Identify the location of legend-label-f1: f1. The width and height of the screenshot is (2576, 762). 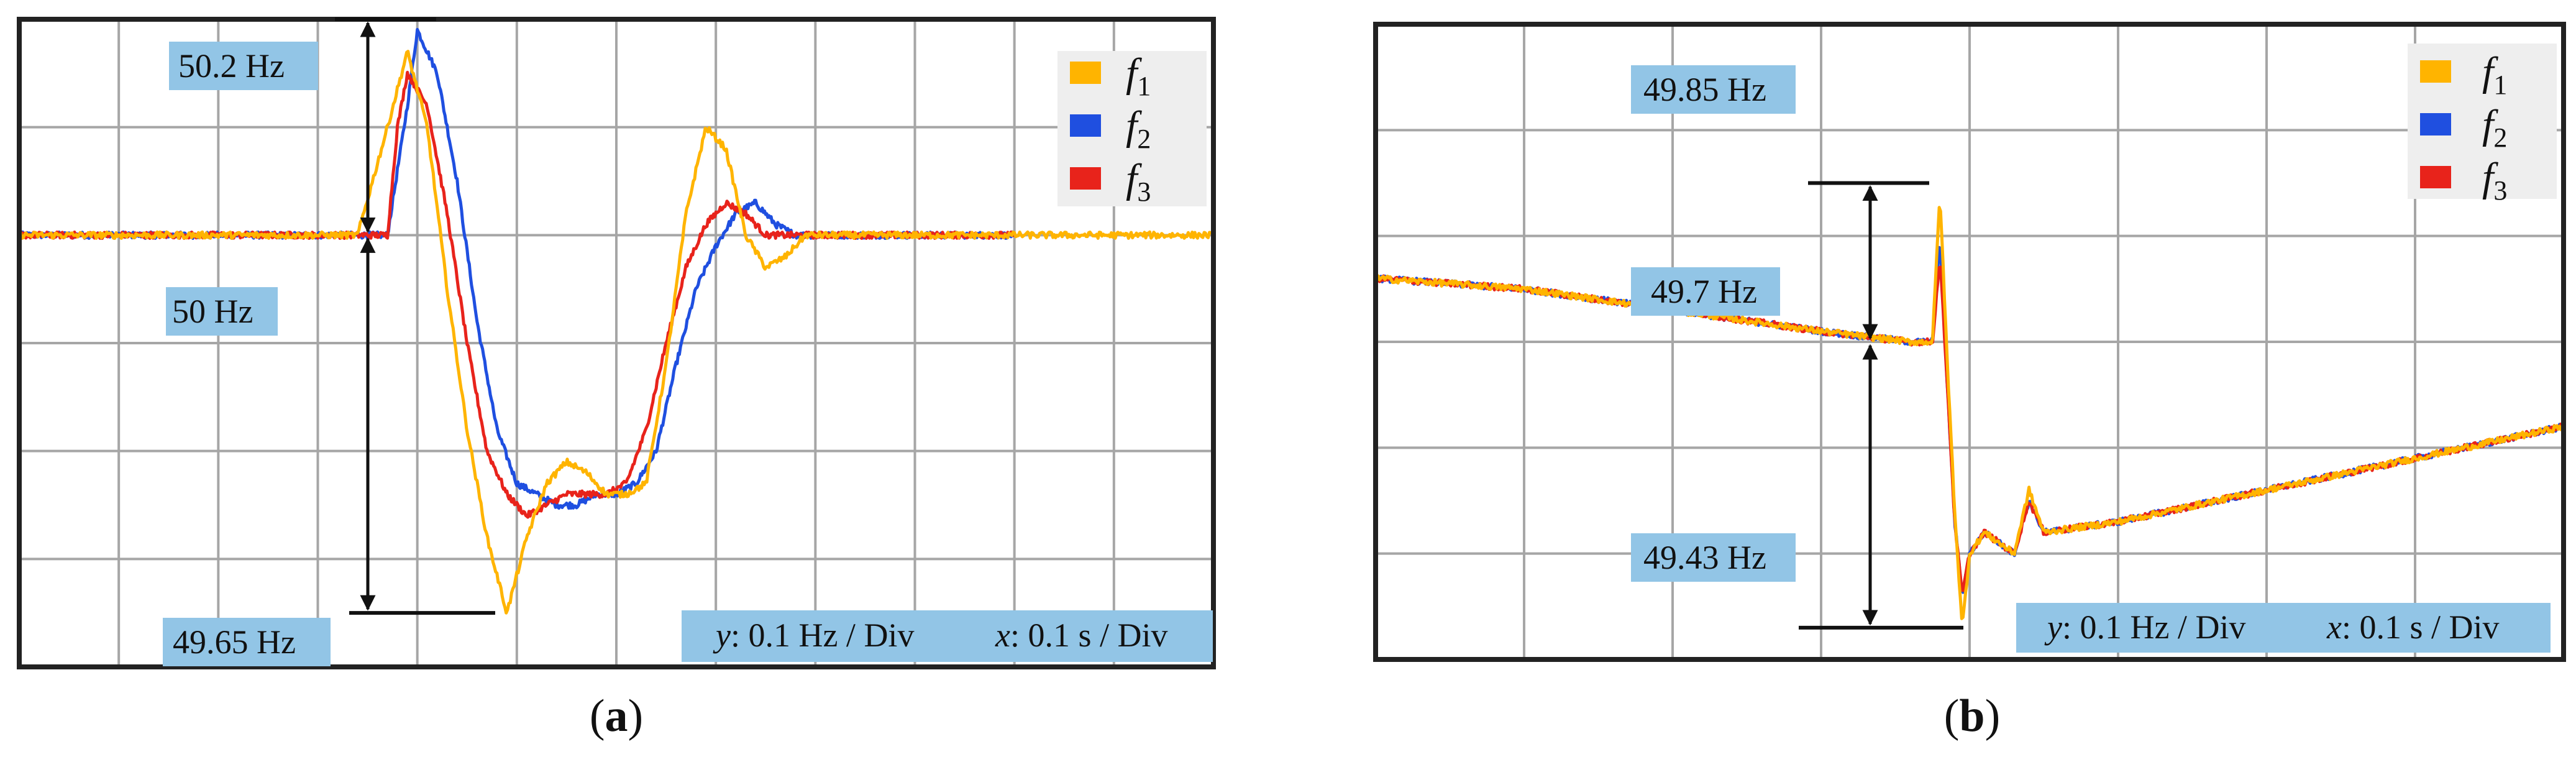
(1138, 75).